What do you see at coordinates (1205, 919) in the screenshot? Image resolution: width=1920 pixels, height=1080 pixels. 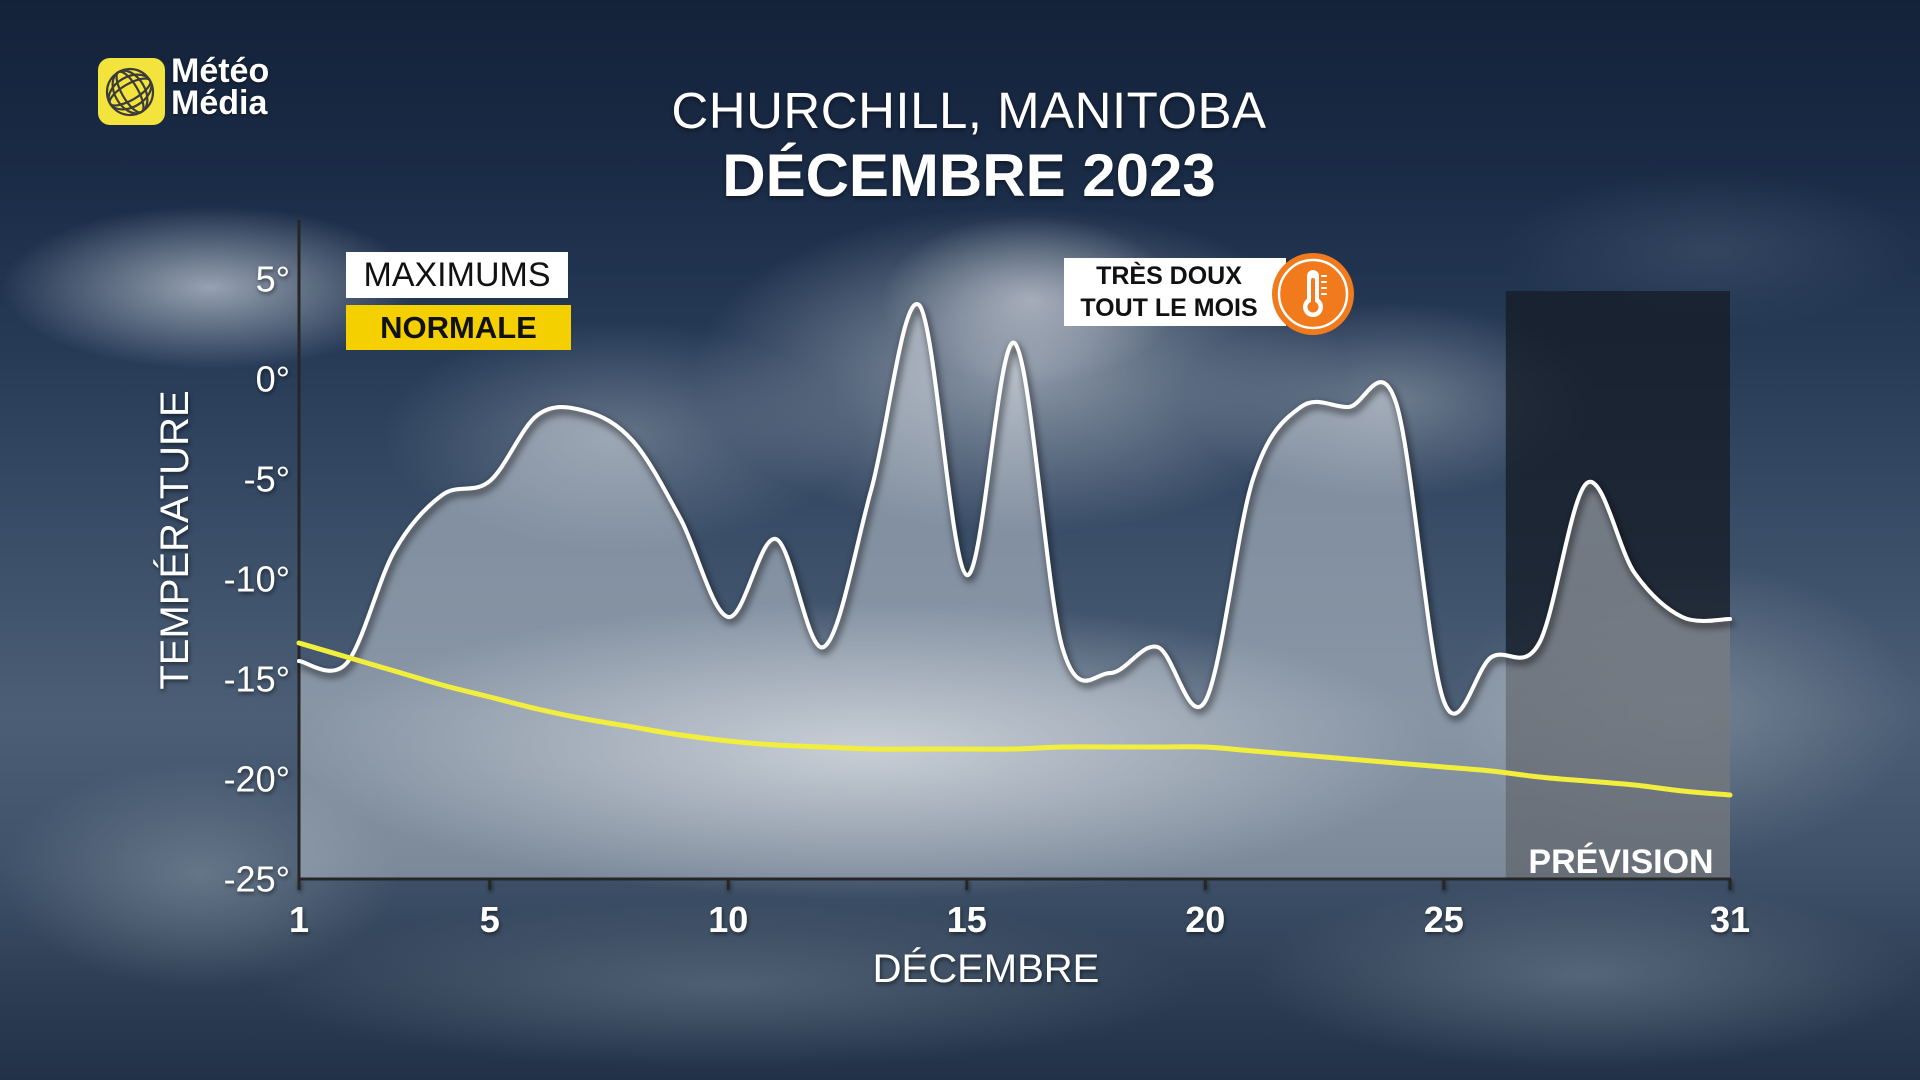 I see `x-tick-label: 20` at bounding box center [1205, 919].